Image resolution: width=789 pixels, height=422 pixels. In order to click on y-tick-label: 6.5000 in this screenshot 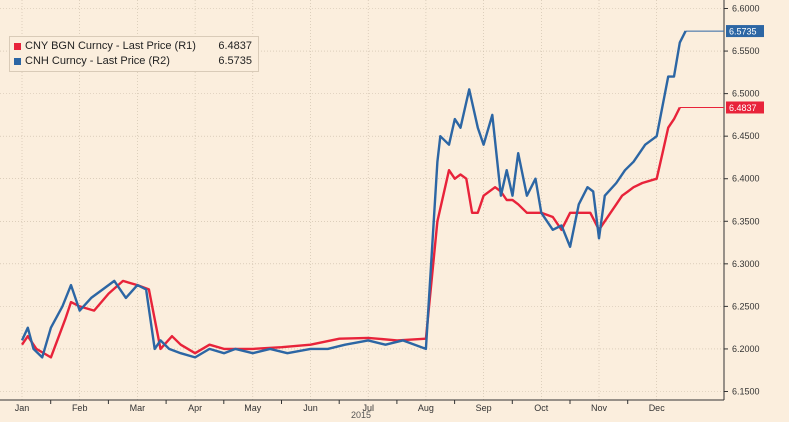, I will do `click(746, 94)`.